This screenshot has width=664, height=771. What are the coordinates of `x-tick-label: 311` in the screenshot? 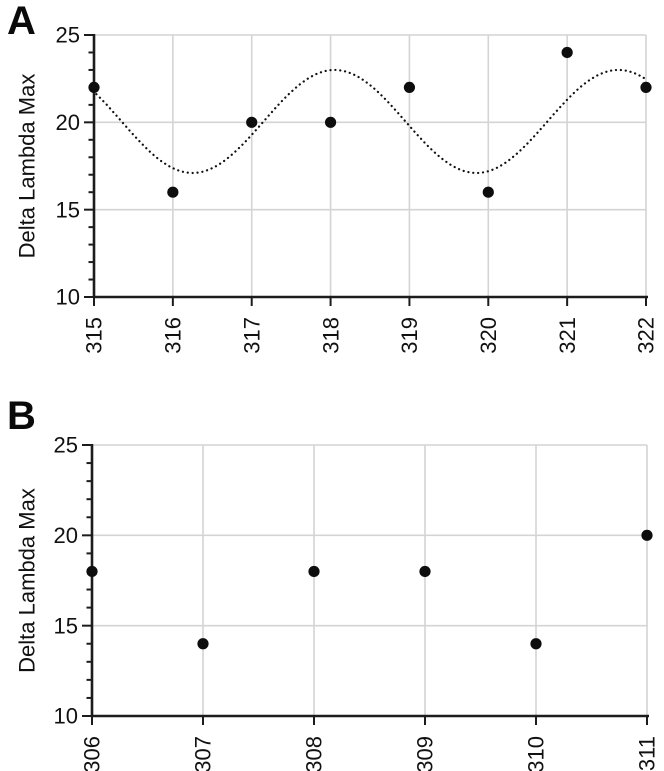 It's located at (647, 753).